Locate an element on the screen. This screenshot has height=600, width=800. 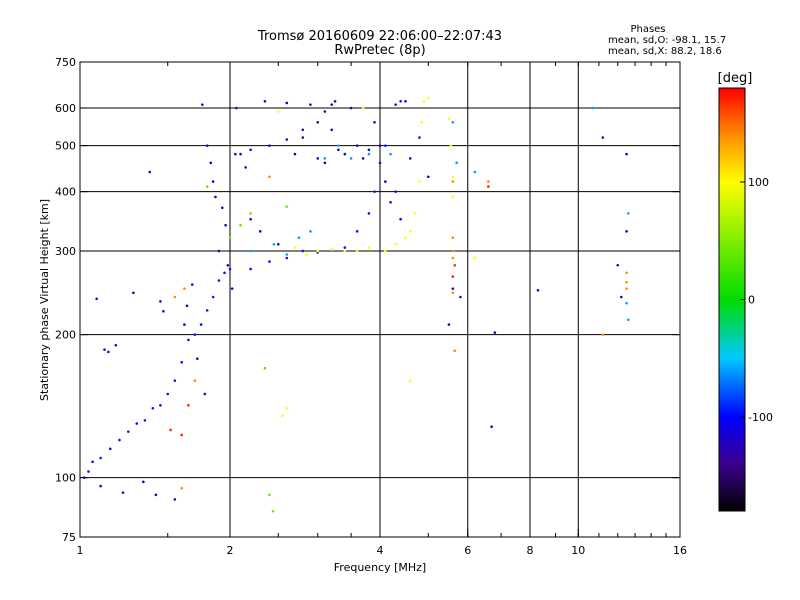
x-tick-label: 4 is located at coordinates (380, 550).